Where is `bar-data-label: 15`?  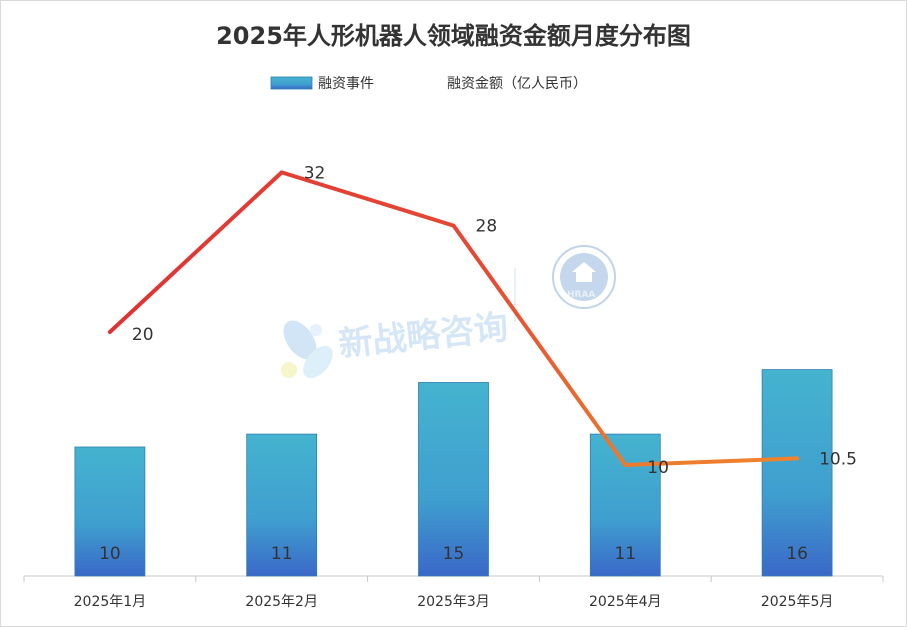 bar-data-label: 15 is located at coordinates (454, 554).